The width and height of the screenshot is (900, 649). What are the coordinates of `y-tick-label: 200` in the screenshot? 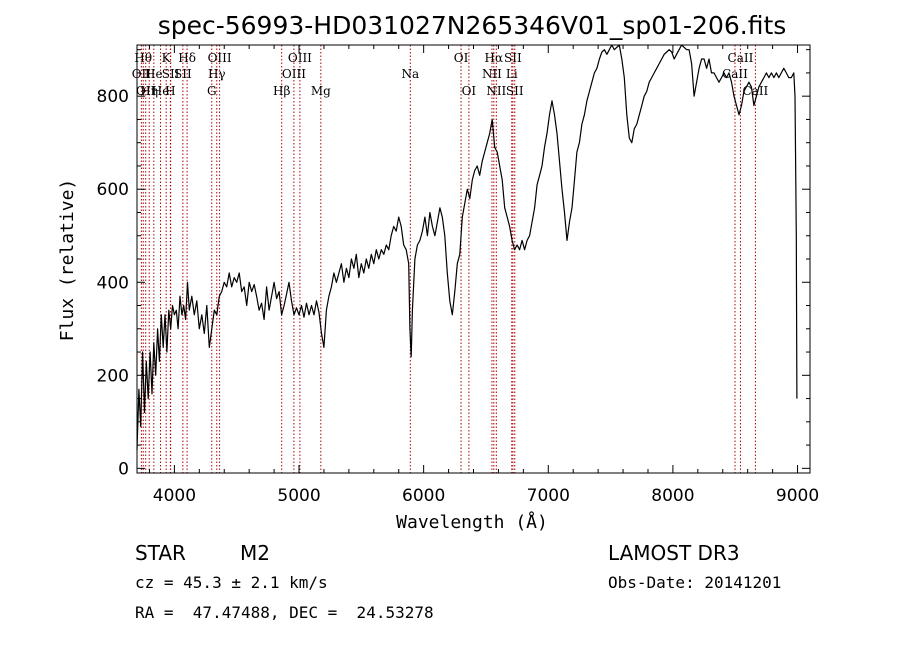 It's located at (113, 376).